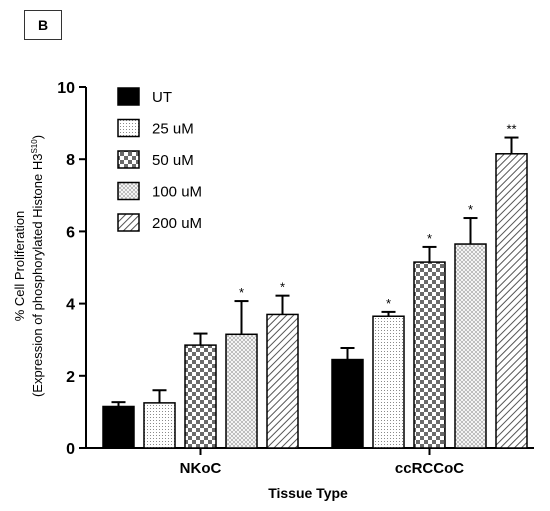  What do you see at coordinates (43, 25) in the screenshot?
I see `panel-label: B` at bounding box center [43, 25].